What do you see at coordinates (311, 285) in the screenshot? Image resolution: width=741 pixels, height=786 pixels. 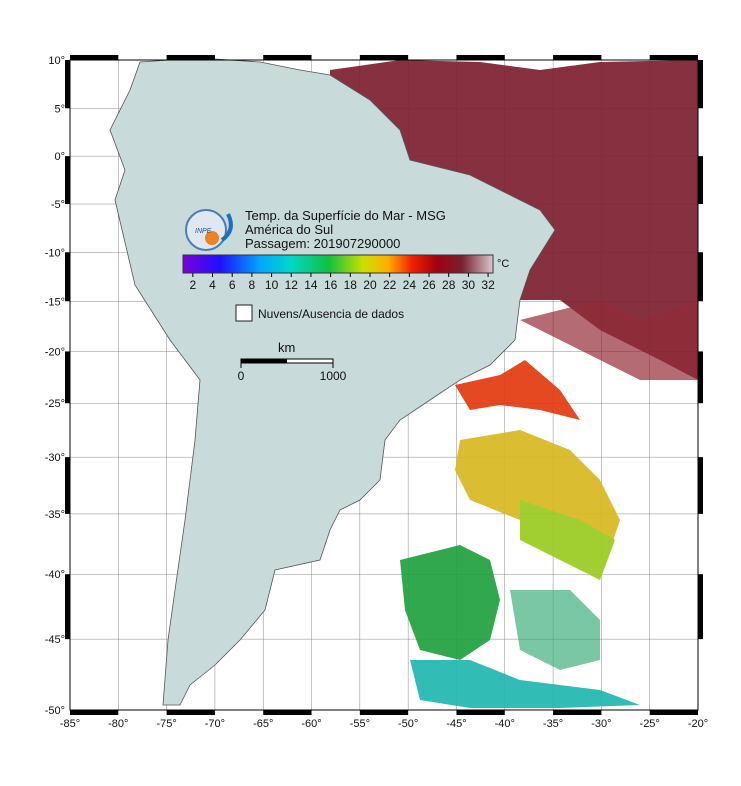 I see `colorbar-tick-label: 14` at bounding box center [311, 285].